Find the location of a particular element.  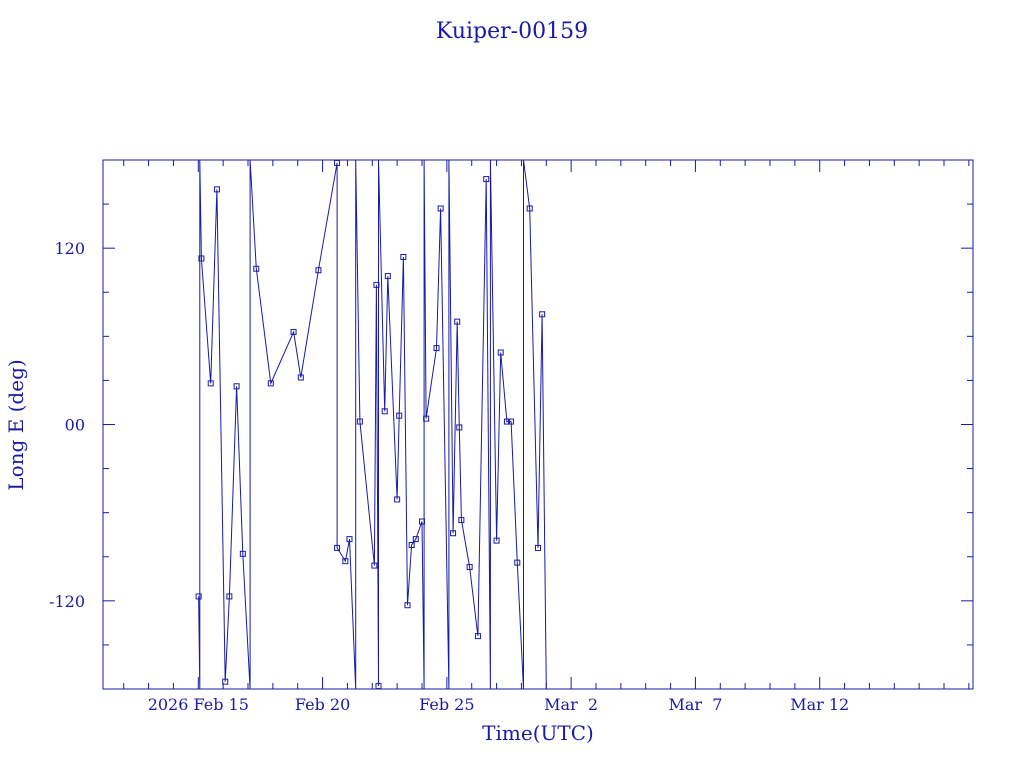

x-tick-label: Feb 20 is located at coordinates (322, 704).